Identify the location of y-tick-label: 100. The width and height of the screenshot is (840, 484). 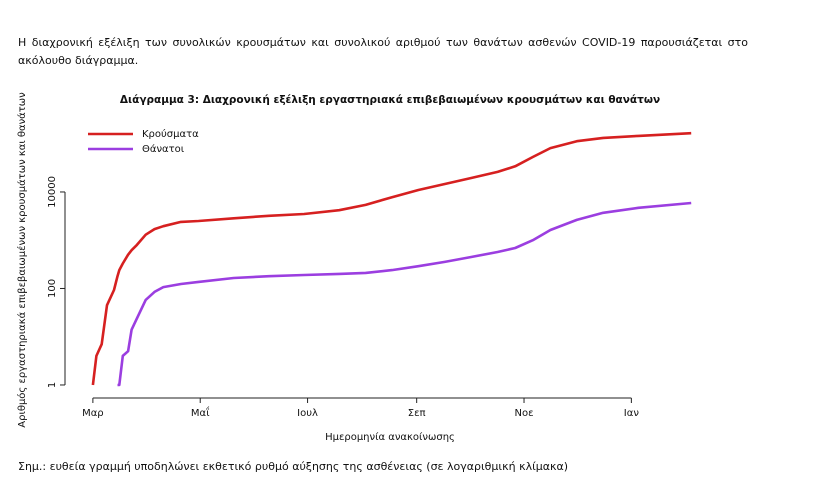
(52, 288).